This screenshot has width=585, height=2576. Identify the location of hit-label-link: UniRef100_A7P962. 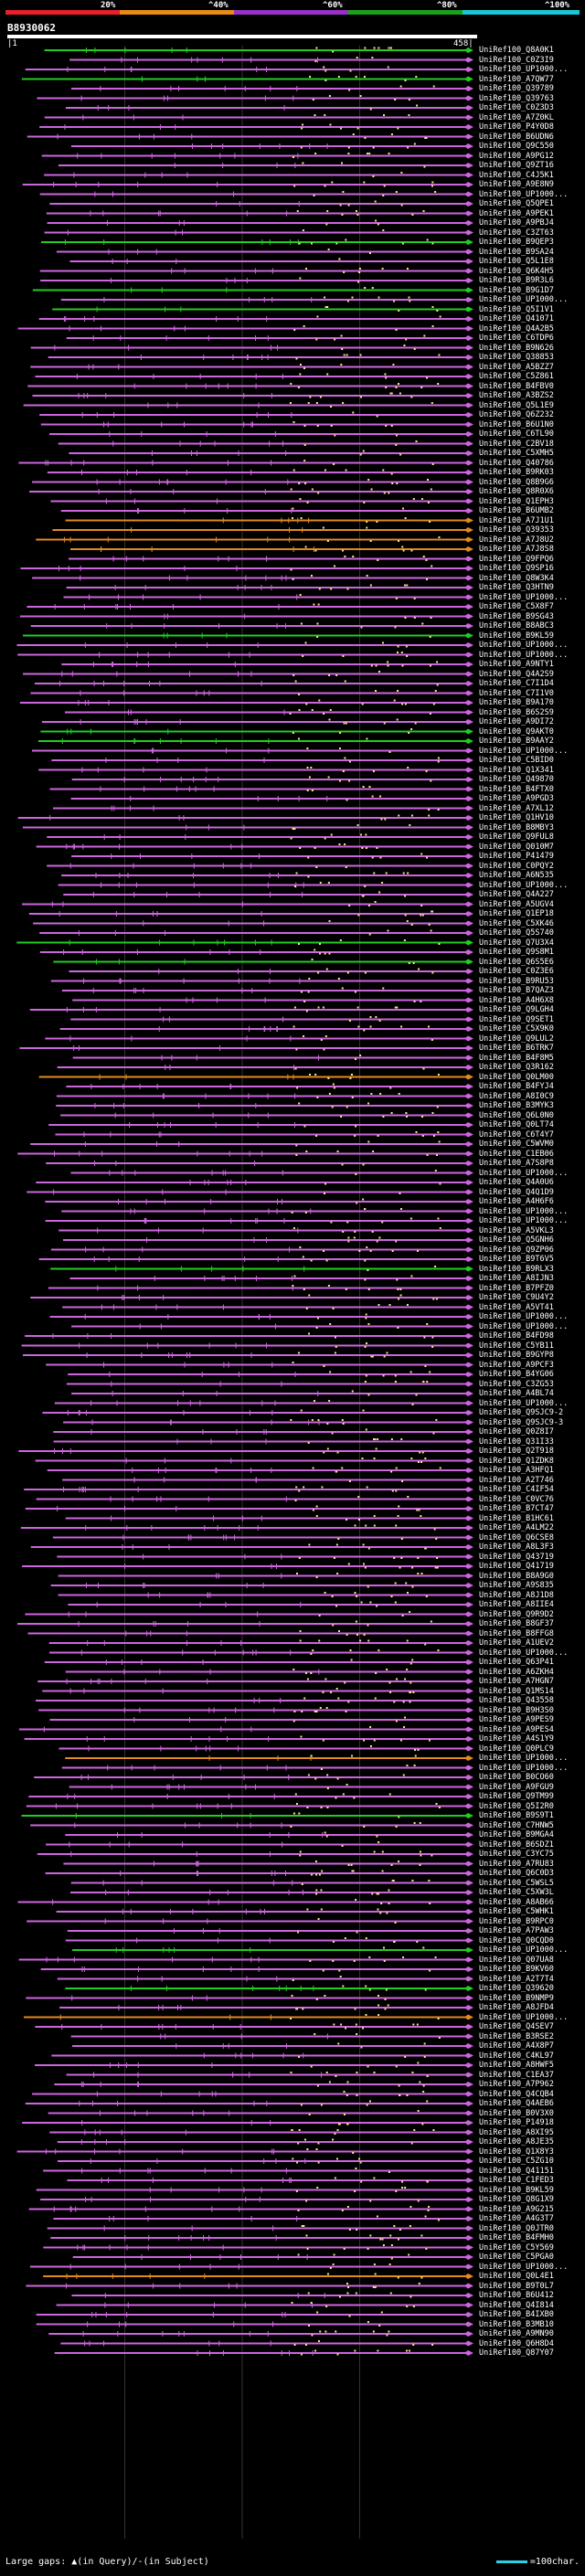
(516, 2084).